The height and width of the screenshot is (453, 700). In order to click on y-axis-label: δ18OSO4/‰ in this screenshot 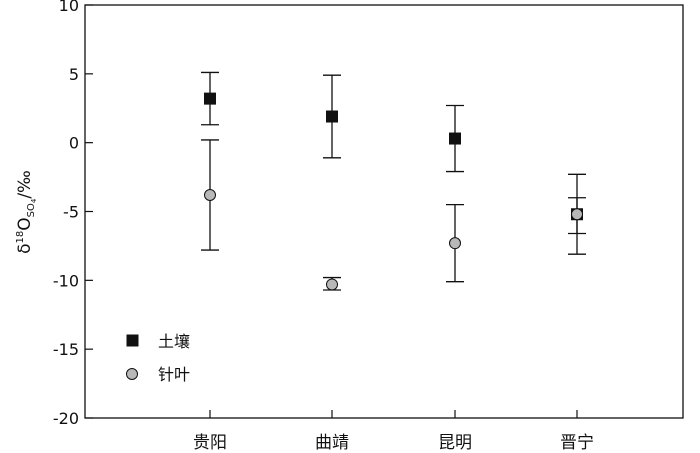, I will do `click(26, 212)`.